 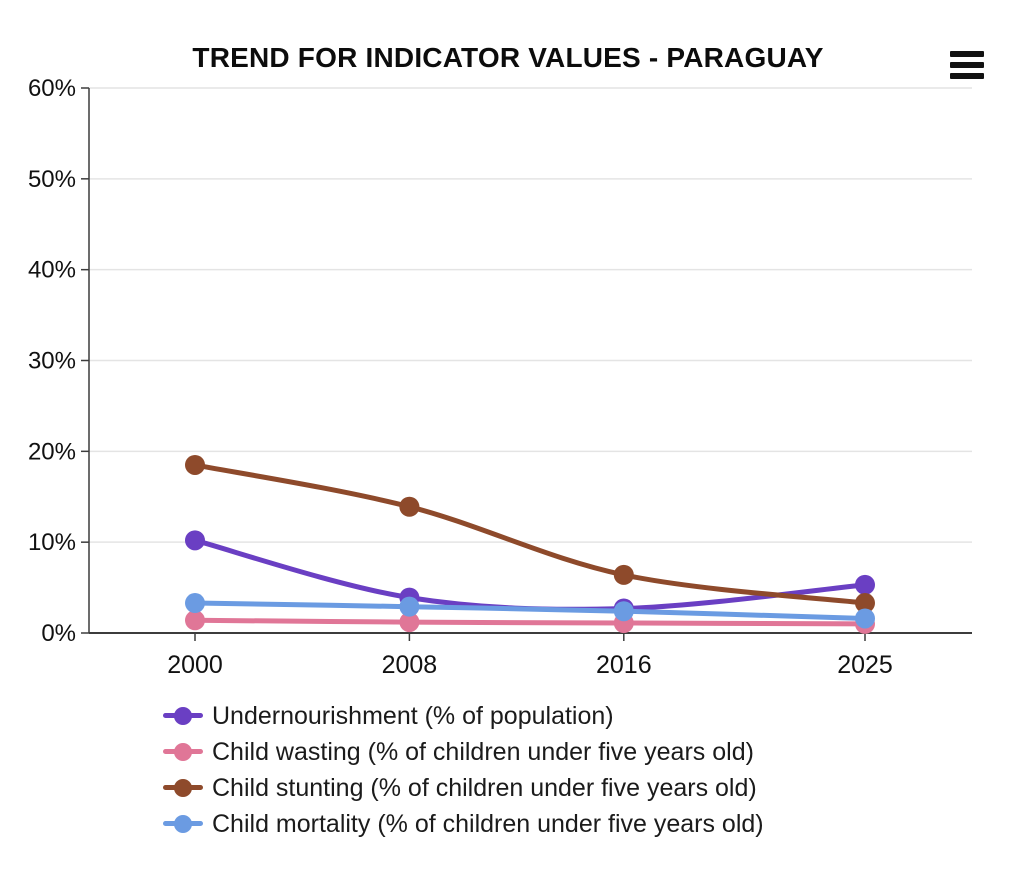 I want to click on hamburger-menu-icon, so click(x=967, y=54).